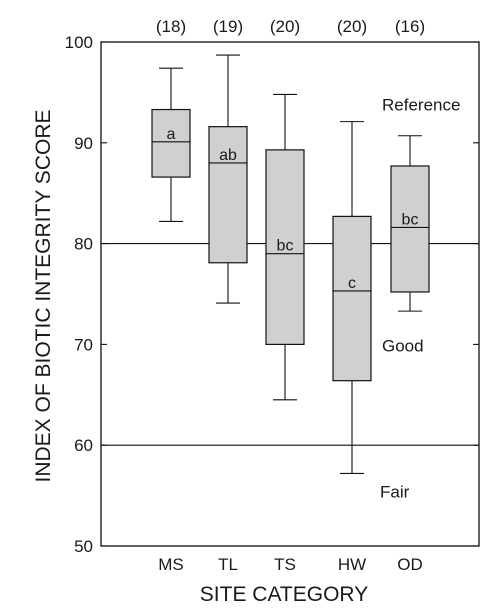 Image resolution: width=480 pixels, height=609 pixels. I want to click on sample-size-label: (18), so click(171, 26).